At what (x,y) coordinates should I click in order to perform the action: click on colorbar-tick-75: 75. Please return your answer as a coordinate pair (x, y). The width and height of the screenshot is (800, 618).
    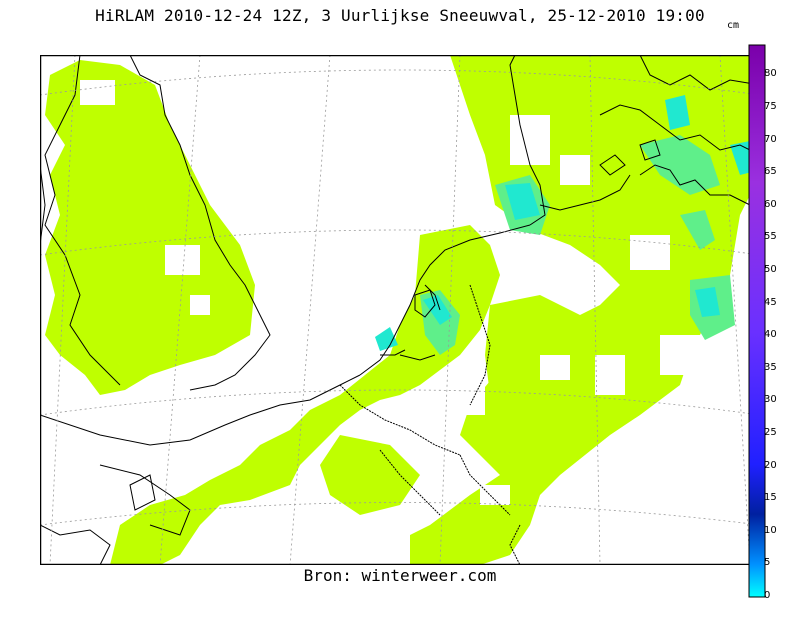
    Looking at the image, I should click on (770, 106).